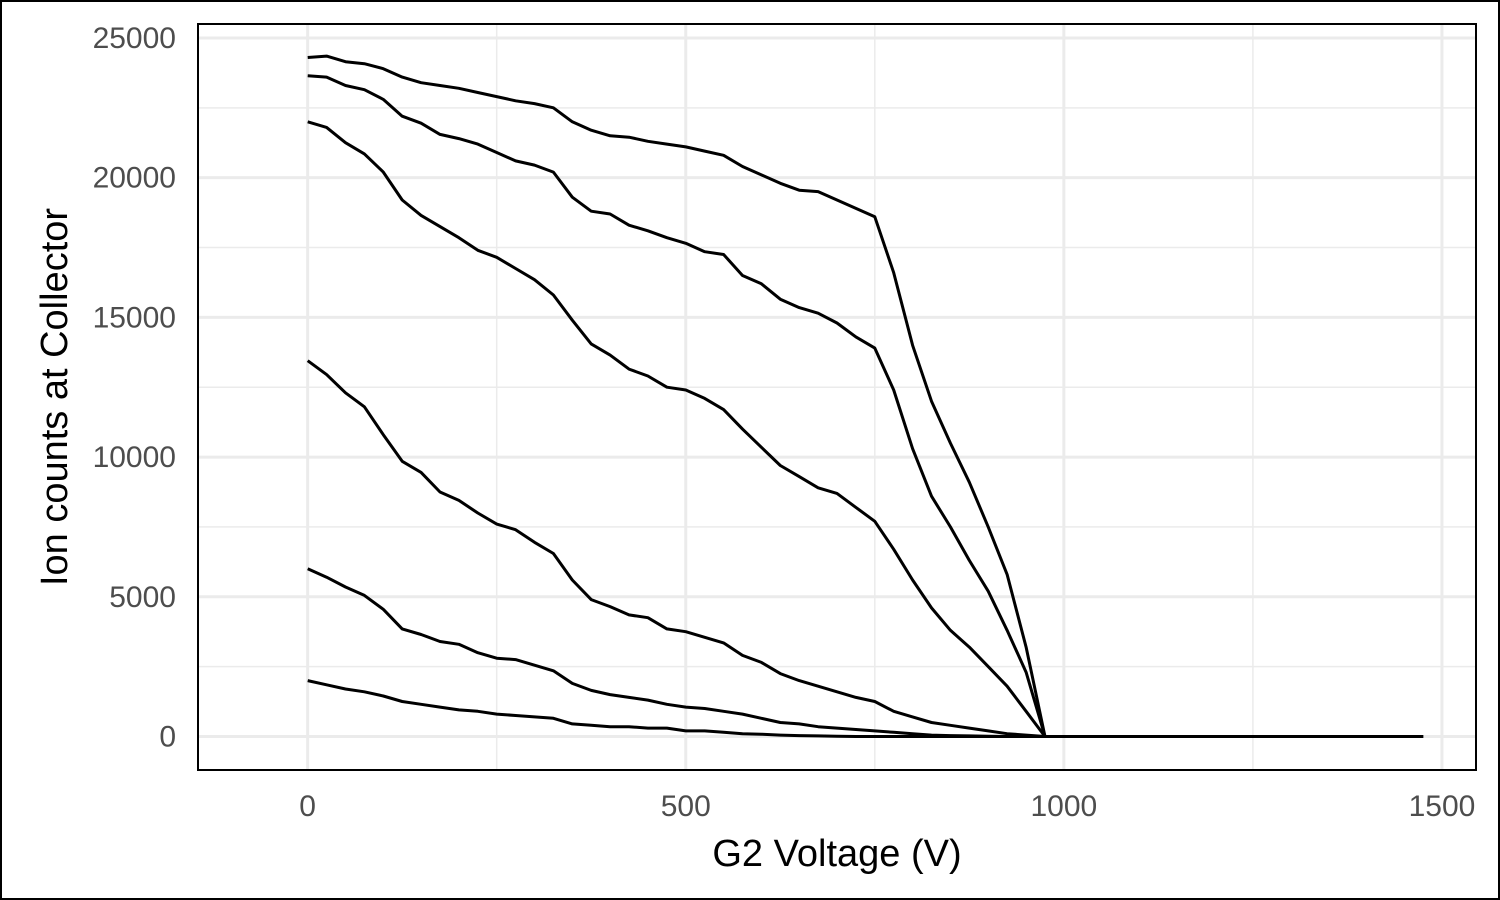 The width and height of the screenshot is (1500, 900). I want to click on y-tick-label: 15000, so click(134, 317).